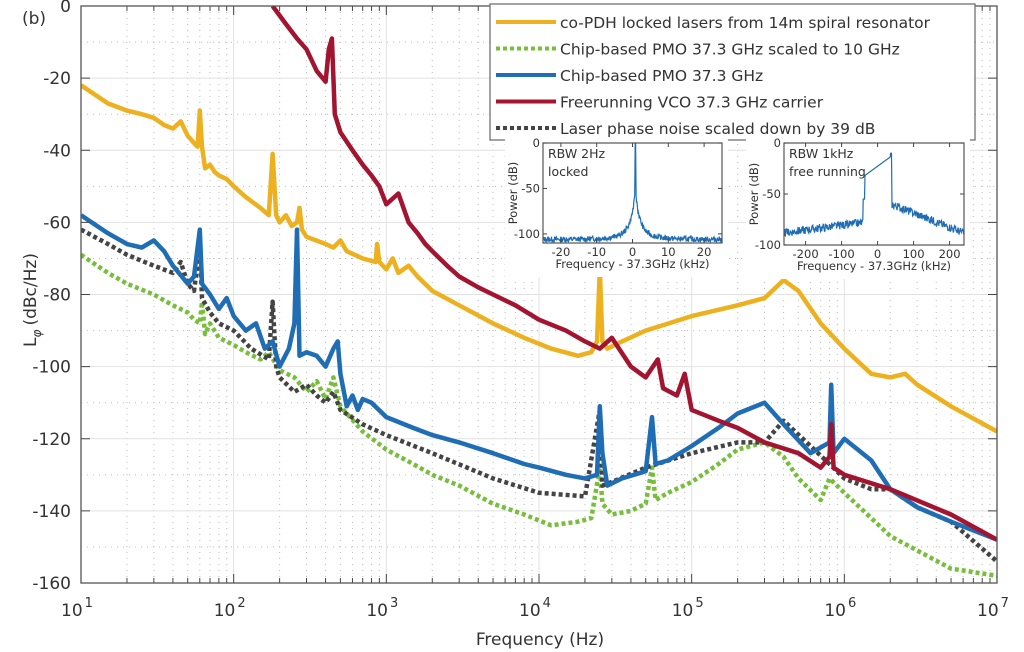 This screenshot has height=652, width=1024. Describe the element at coordinates (827, 171) in the screenshot. I see `inset-title-line2: free running` at that location.